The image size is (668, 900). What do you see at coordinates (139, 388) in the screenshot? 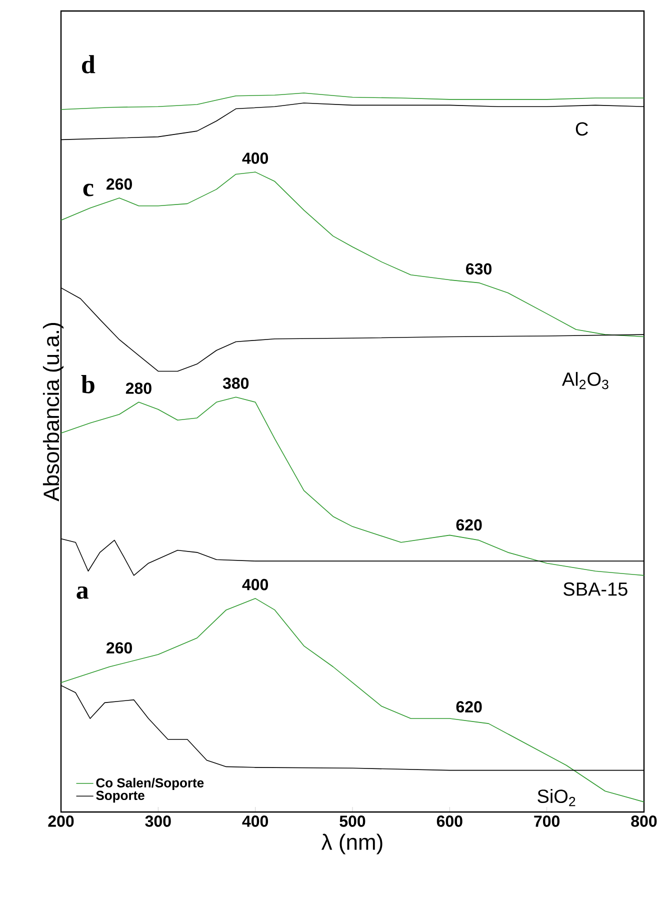
I see `annotation: 280` at bounding box center [139, 388].